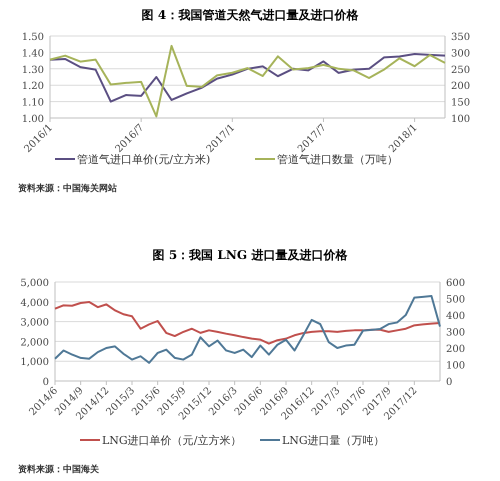 This screenshot has height=481, width=500. I want to click on y-tick-label: 1.00, so click(33, 119).